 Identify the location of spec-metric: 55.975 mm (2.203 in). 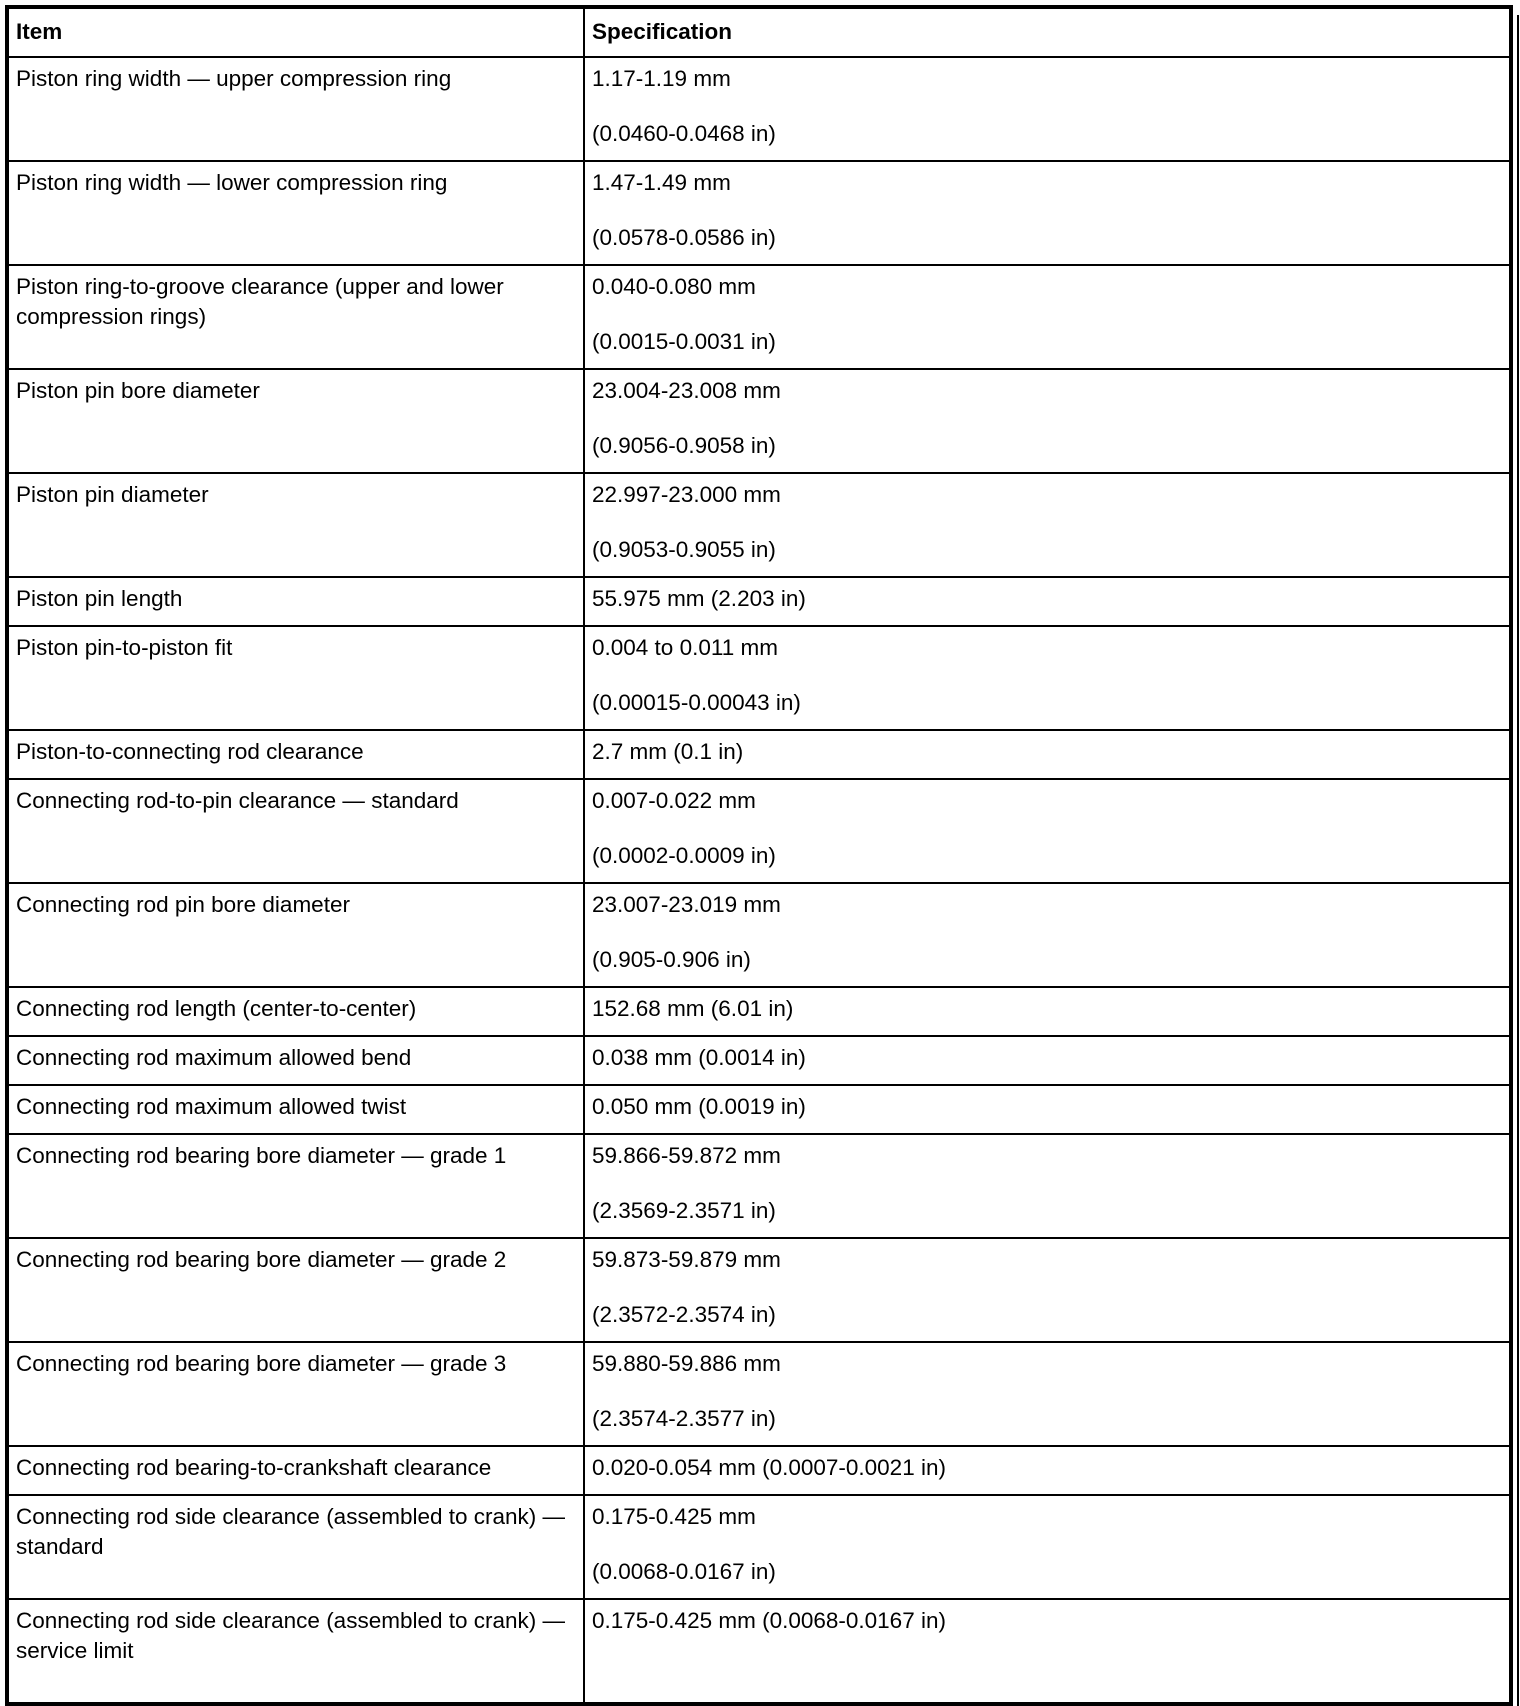
(699, 598).